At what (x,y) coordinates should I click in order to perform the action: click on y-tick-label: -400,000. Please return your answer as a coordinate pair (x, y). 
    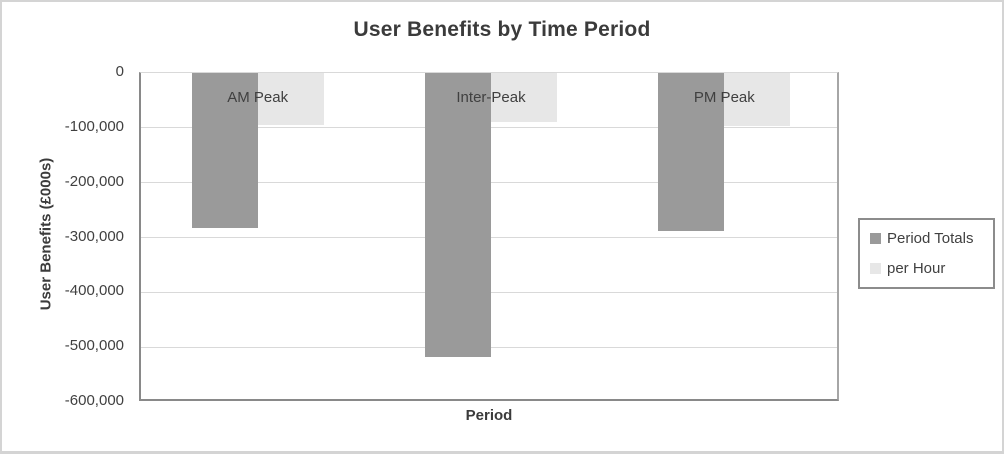
    Looking at the image, I should click on (94, 291).